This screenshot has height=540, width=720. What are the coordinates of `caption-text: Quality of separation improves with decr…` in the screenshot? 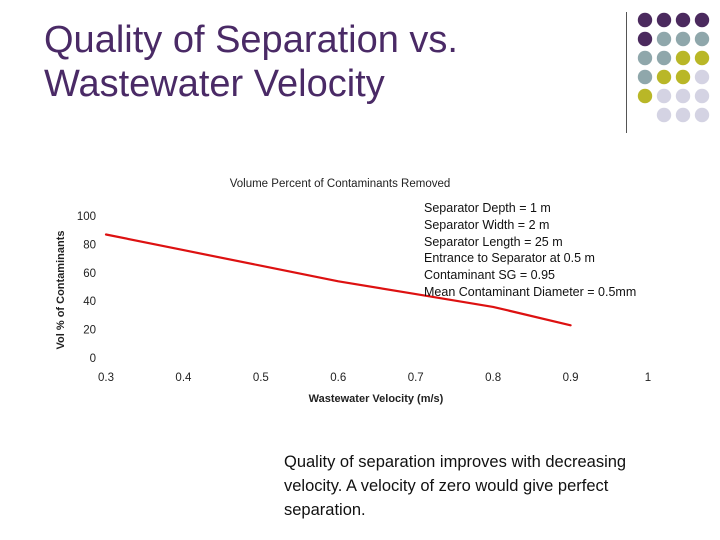 It's located at (455, 486).